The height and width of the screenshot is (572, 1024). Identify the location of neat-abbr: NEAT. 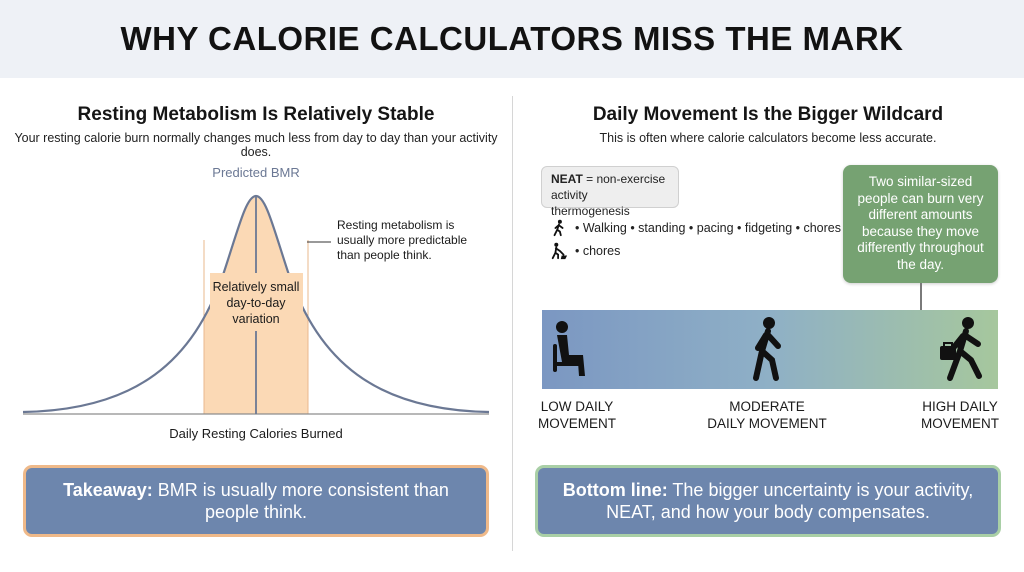
(567, 179).